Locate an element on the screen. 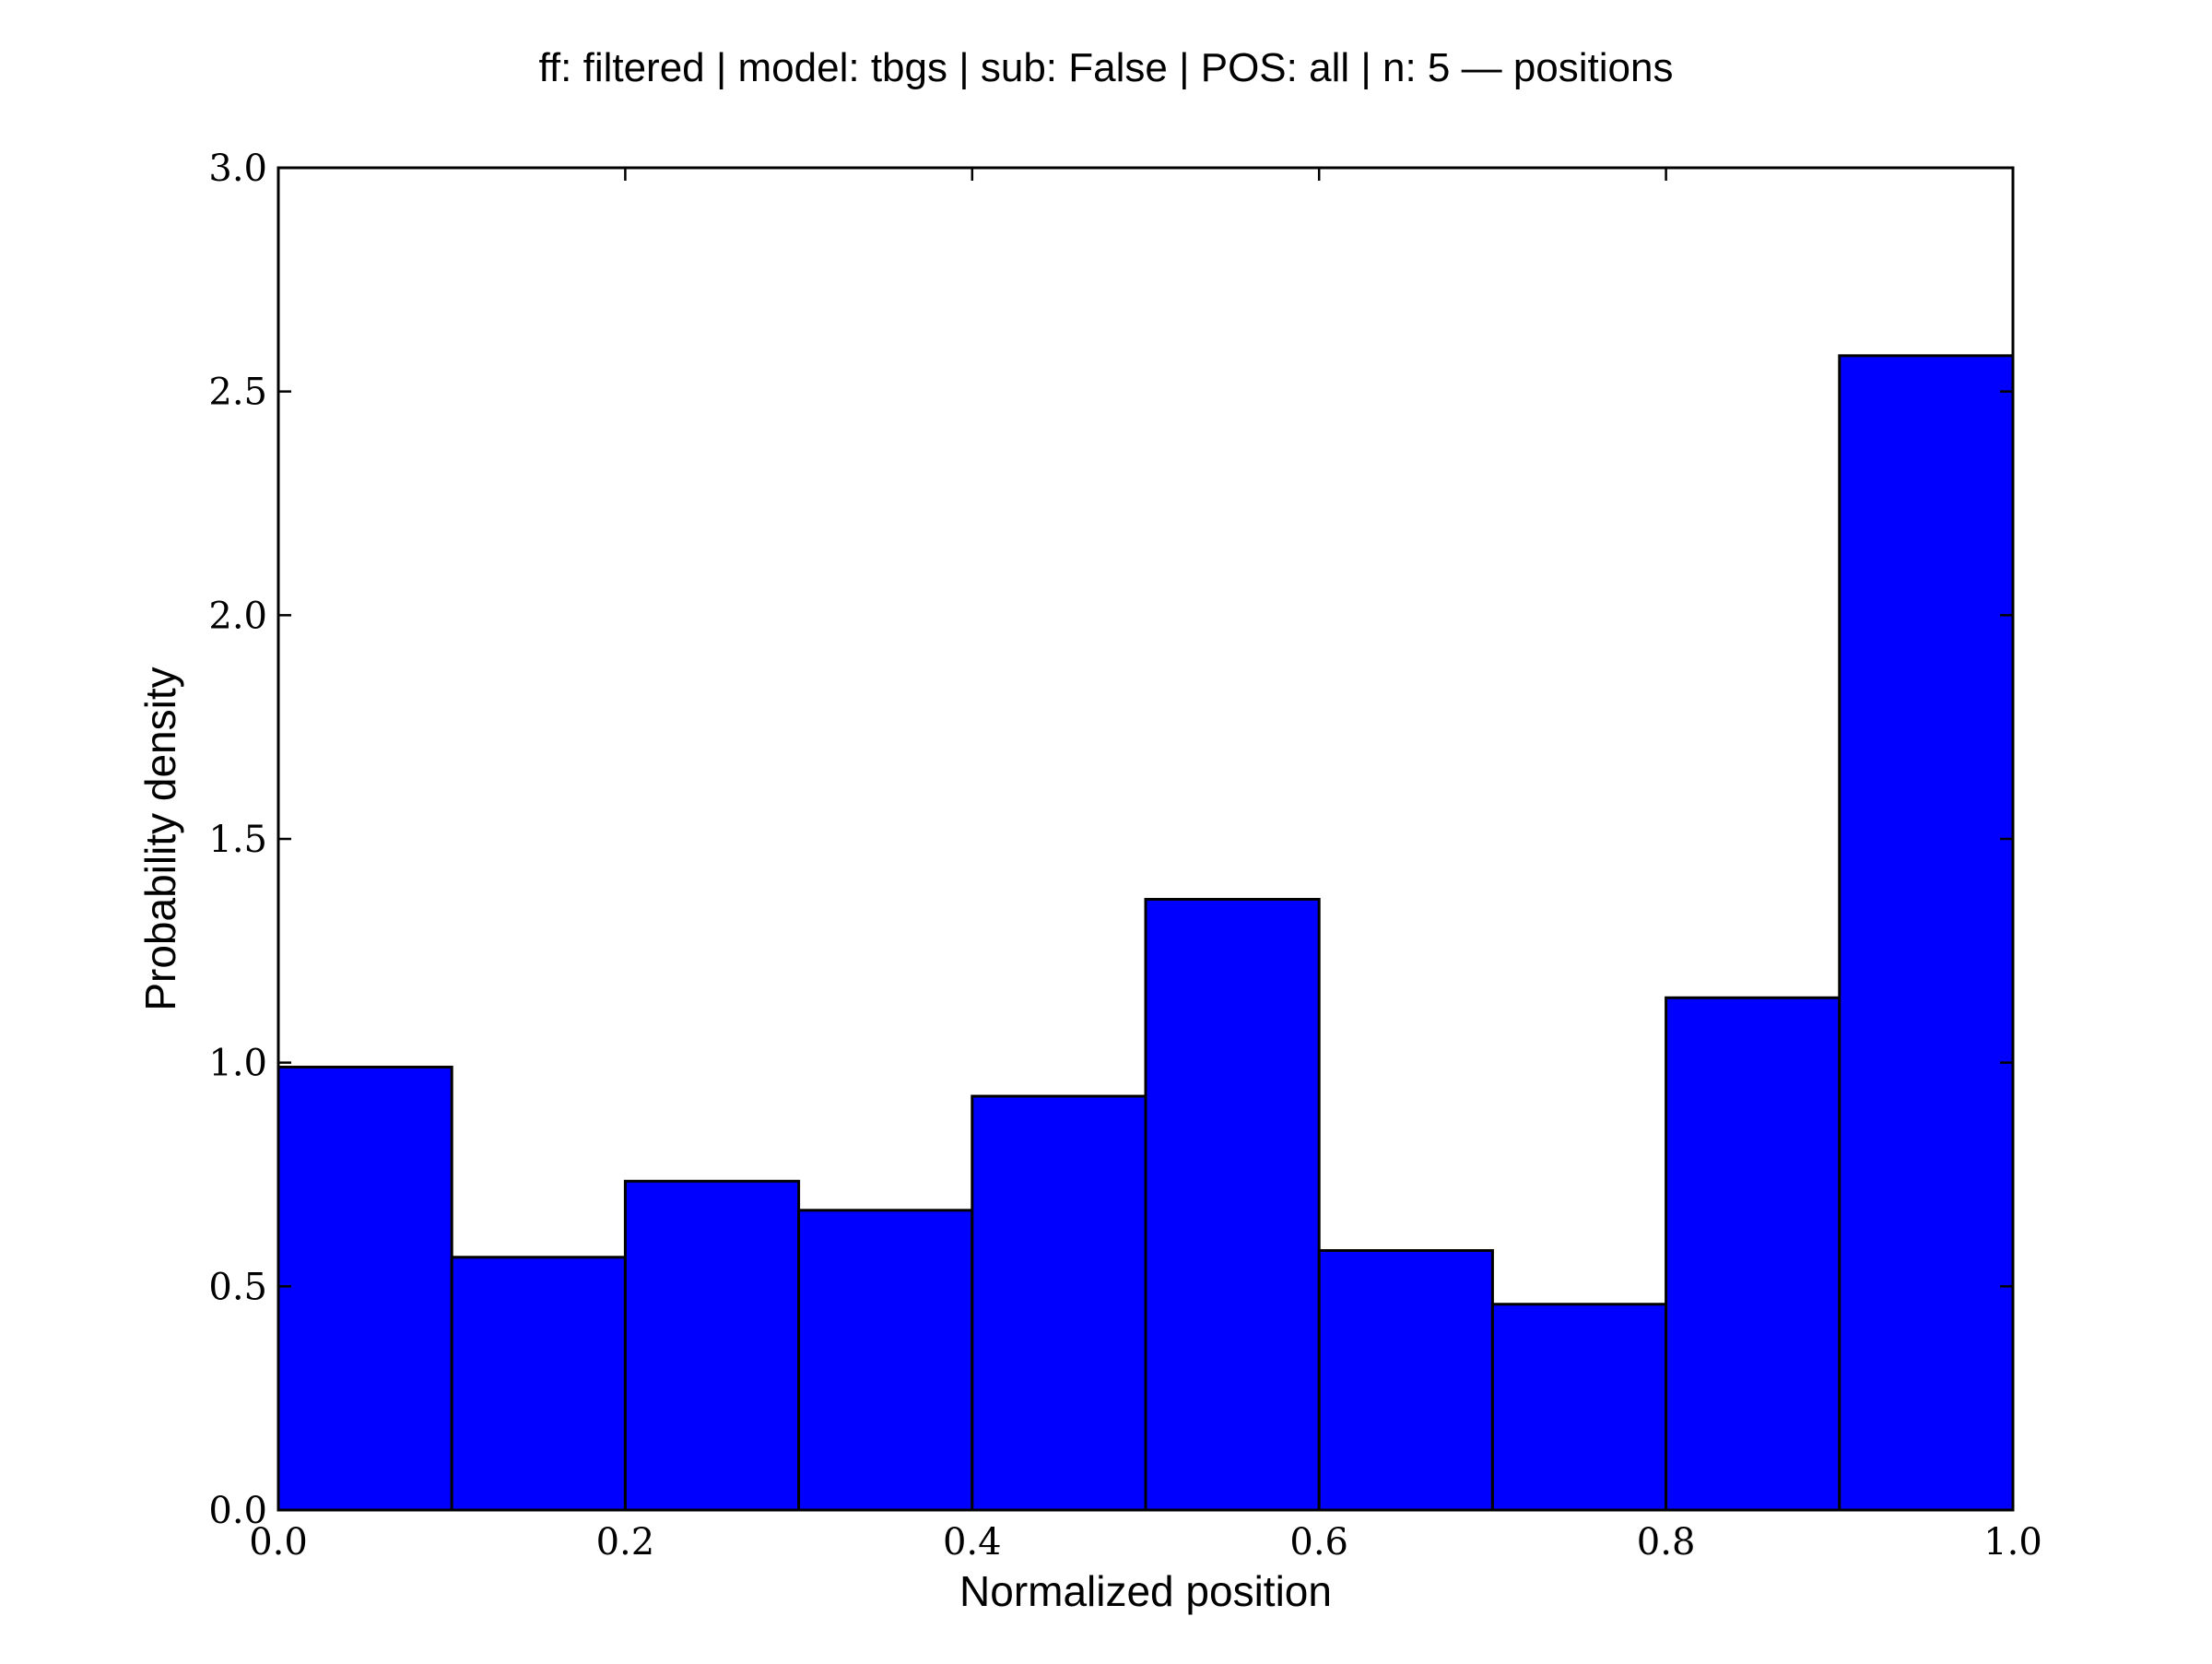 This screenshot has height=1664, width=2212. x-tick-label: 1.0 is located at coordinates (2012, 1542).